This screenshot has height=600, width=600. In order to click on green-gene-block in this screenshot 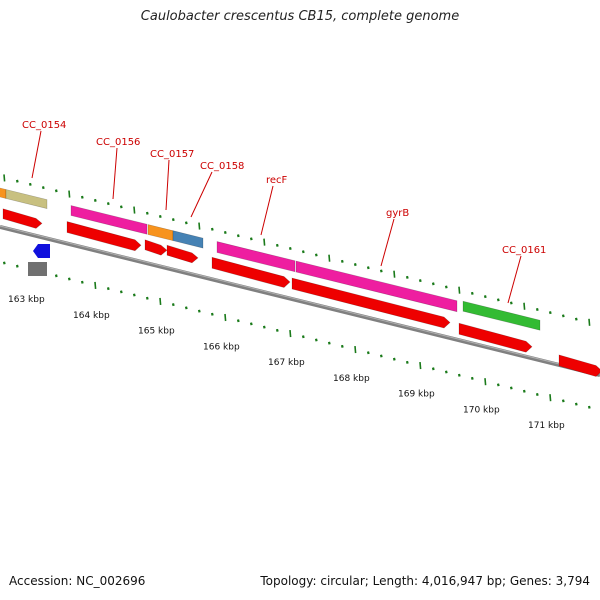, I will do `click(501, 315)`.